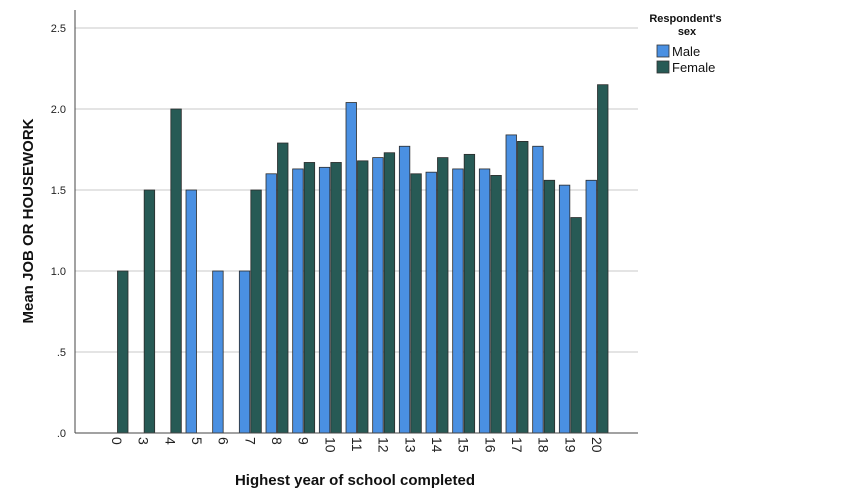  What do you see at coordinates (517, 445) in the screenshot?
I see `x-tick-label: 17` at bounding box center [517, 445].